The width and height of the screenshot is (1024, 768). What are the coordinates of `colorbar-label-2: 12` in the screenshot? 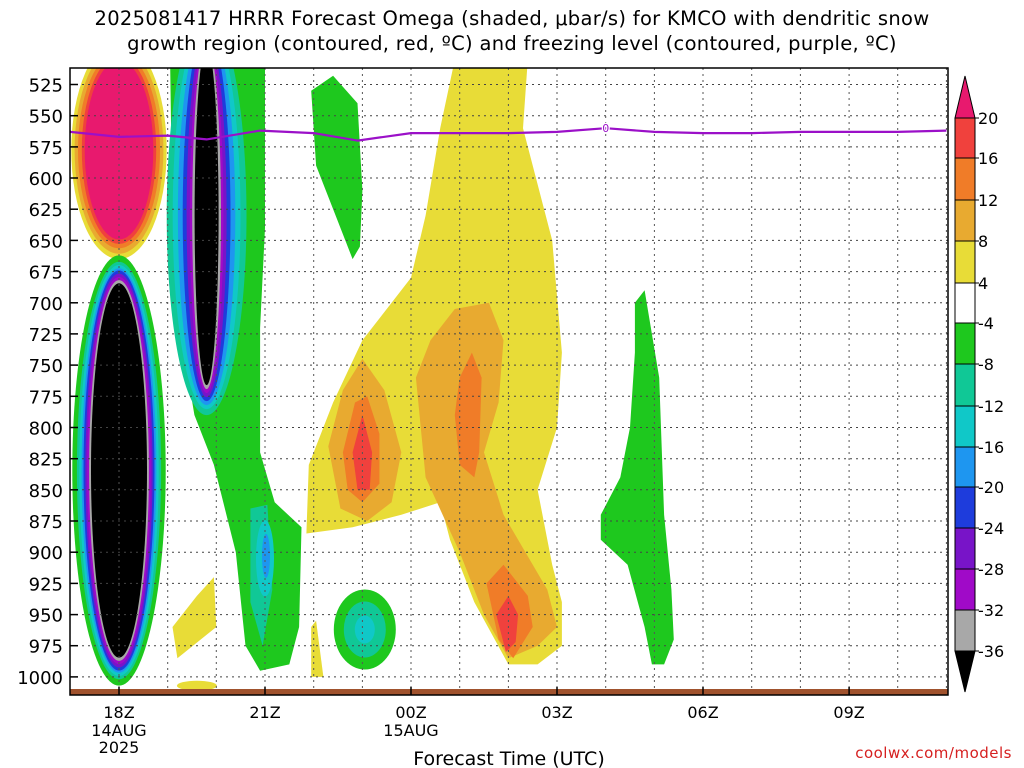 It's located at (988, 200).